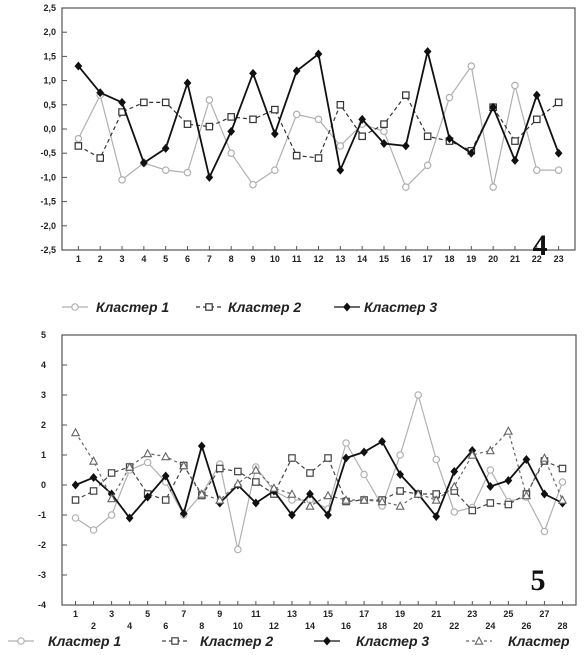  I want to click on x-tick-label: 7, so click(209, 259).